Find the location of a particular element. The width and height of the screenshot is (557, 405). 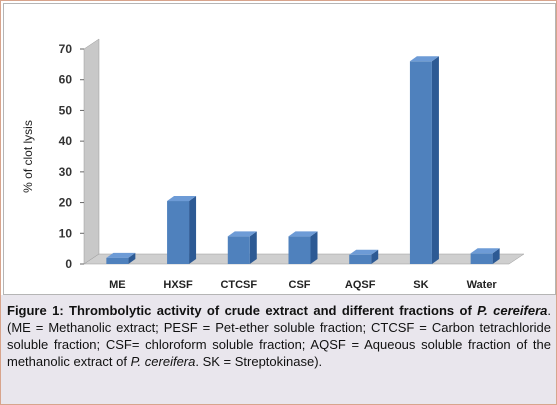

bar-sk is located at coordinates (420, 163).